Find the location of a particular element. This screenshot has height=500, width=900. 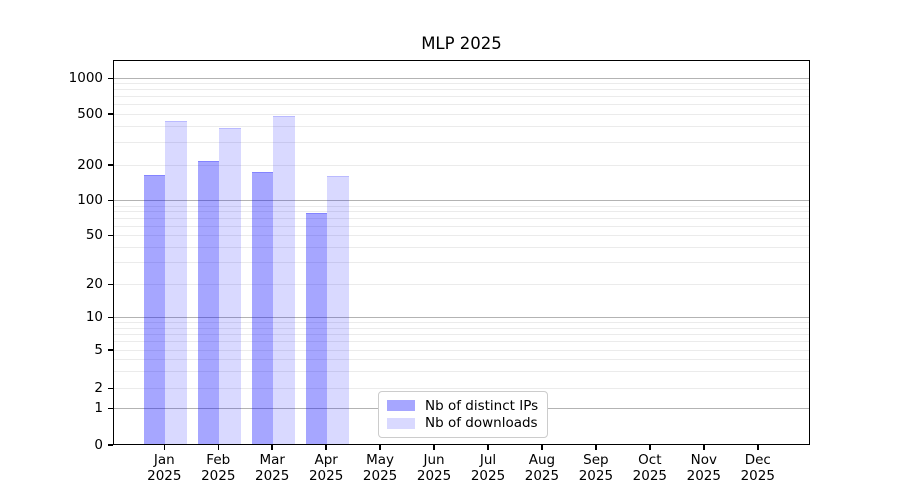

x-tick-month: Jun is located at coordinates (434, 460).